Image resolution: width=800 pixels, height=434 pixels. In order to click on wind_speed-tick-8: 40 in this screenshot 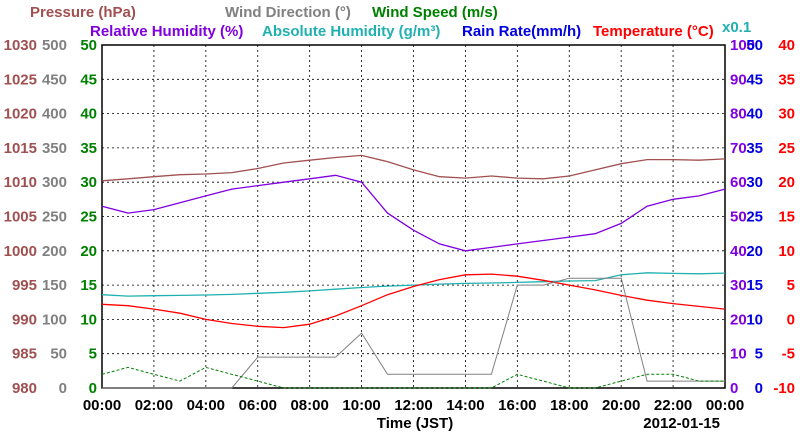, I will do `click(88, 114)`.